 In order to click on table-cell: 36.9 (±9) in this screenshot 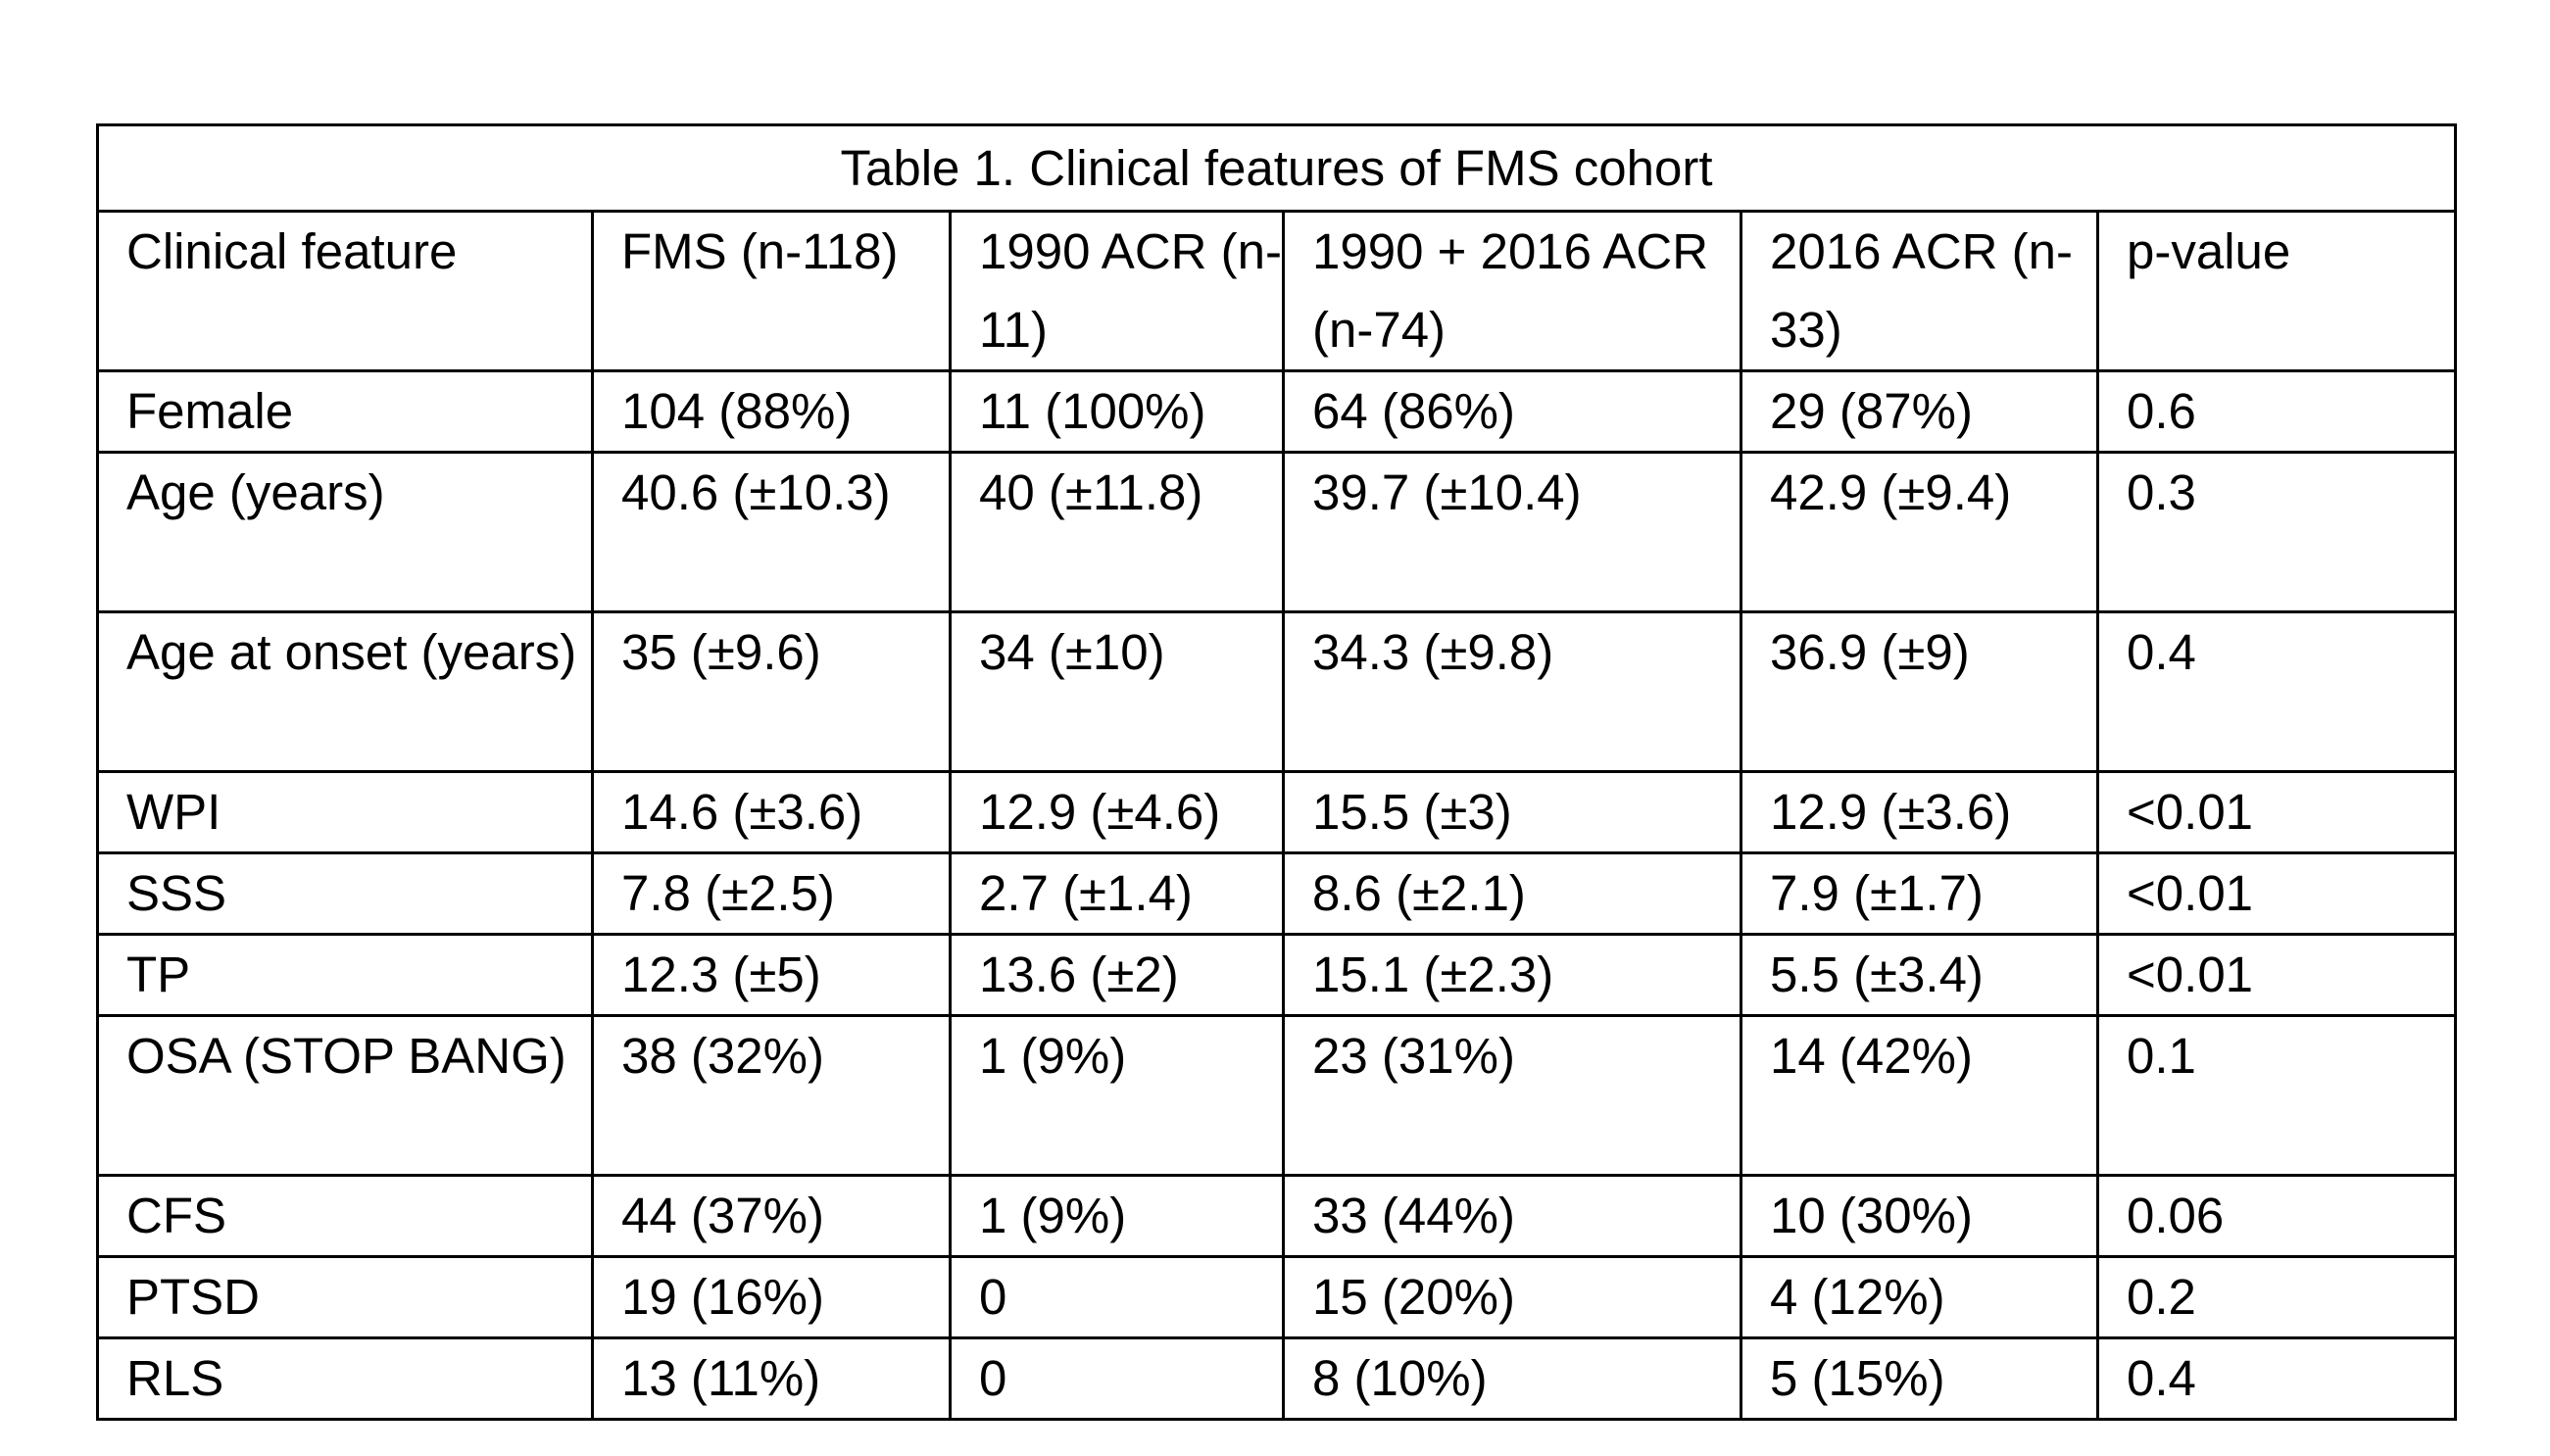, I will do `click(1919, 691)`.